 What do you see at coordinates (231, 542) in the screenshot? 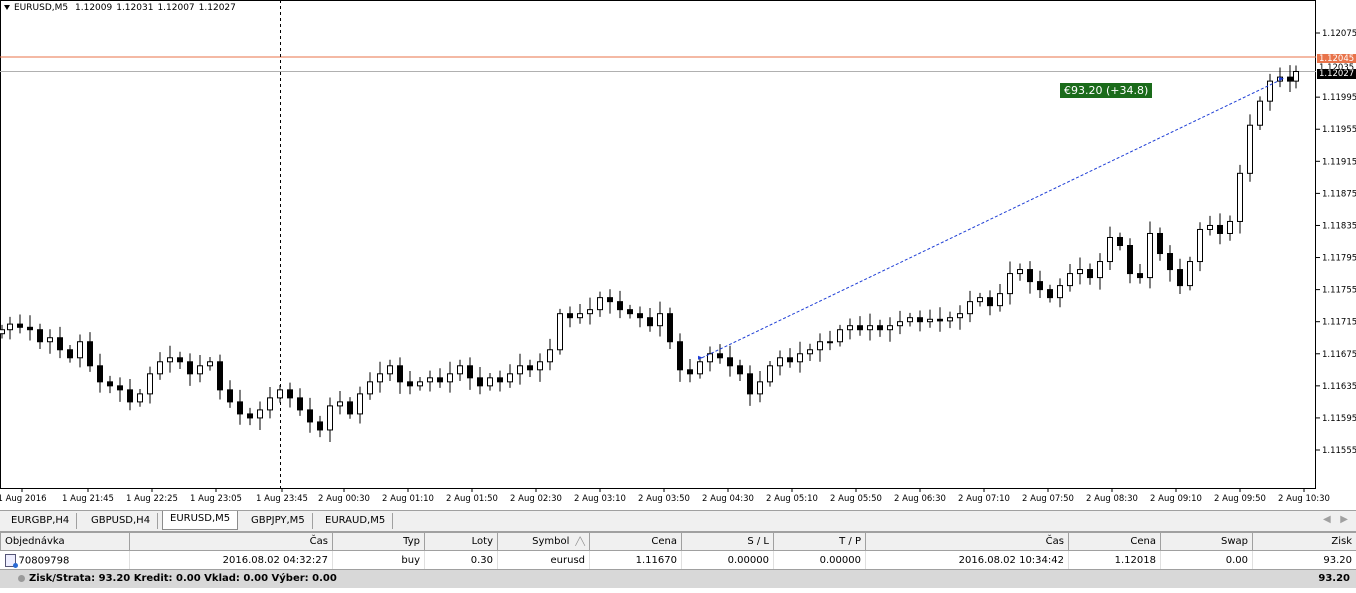
I see `col-time-open: Čas` at bounding box center [231, 542].